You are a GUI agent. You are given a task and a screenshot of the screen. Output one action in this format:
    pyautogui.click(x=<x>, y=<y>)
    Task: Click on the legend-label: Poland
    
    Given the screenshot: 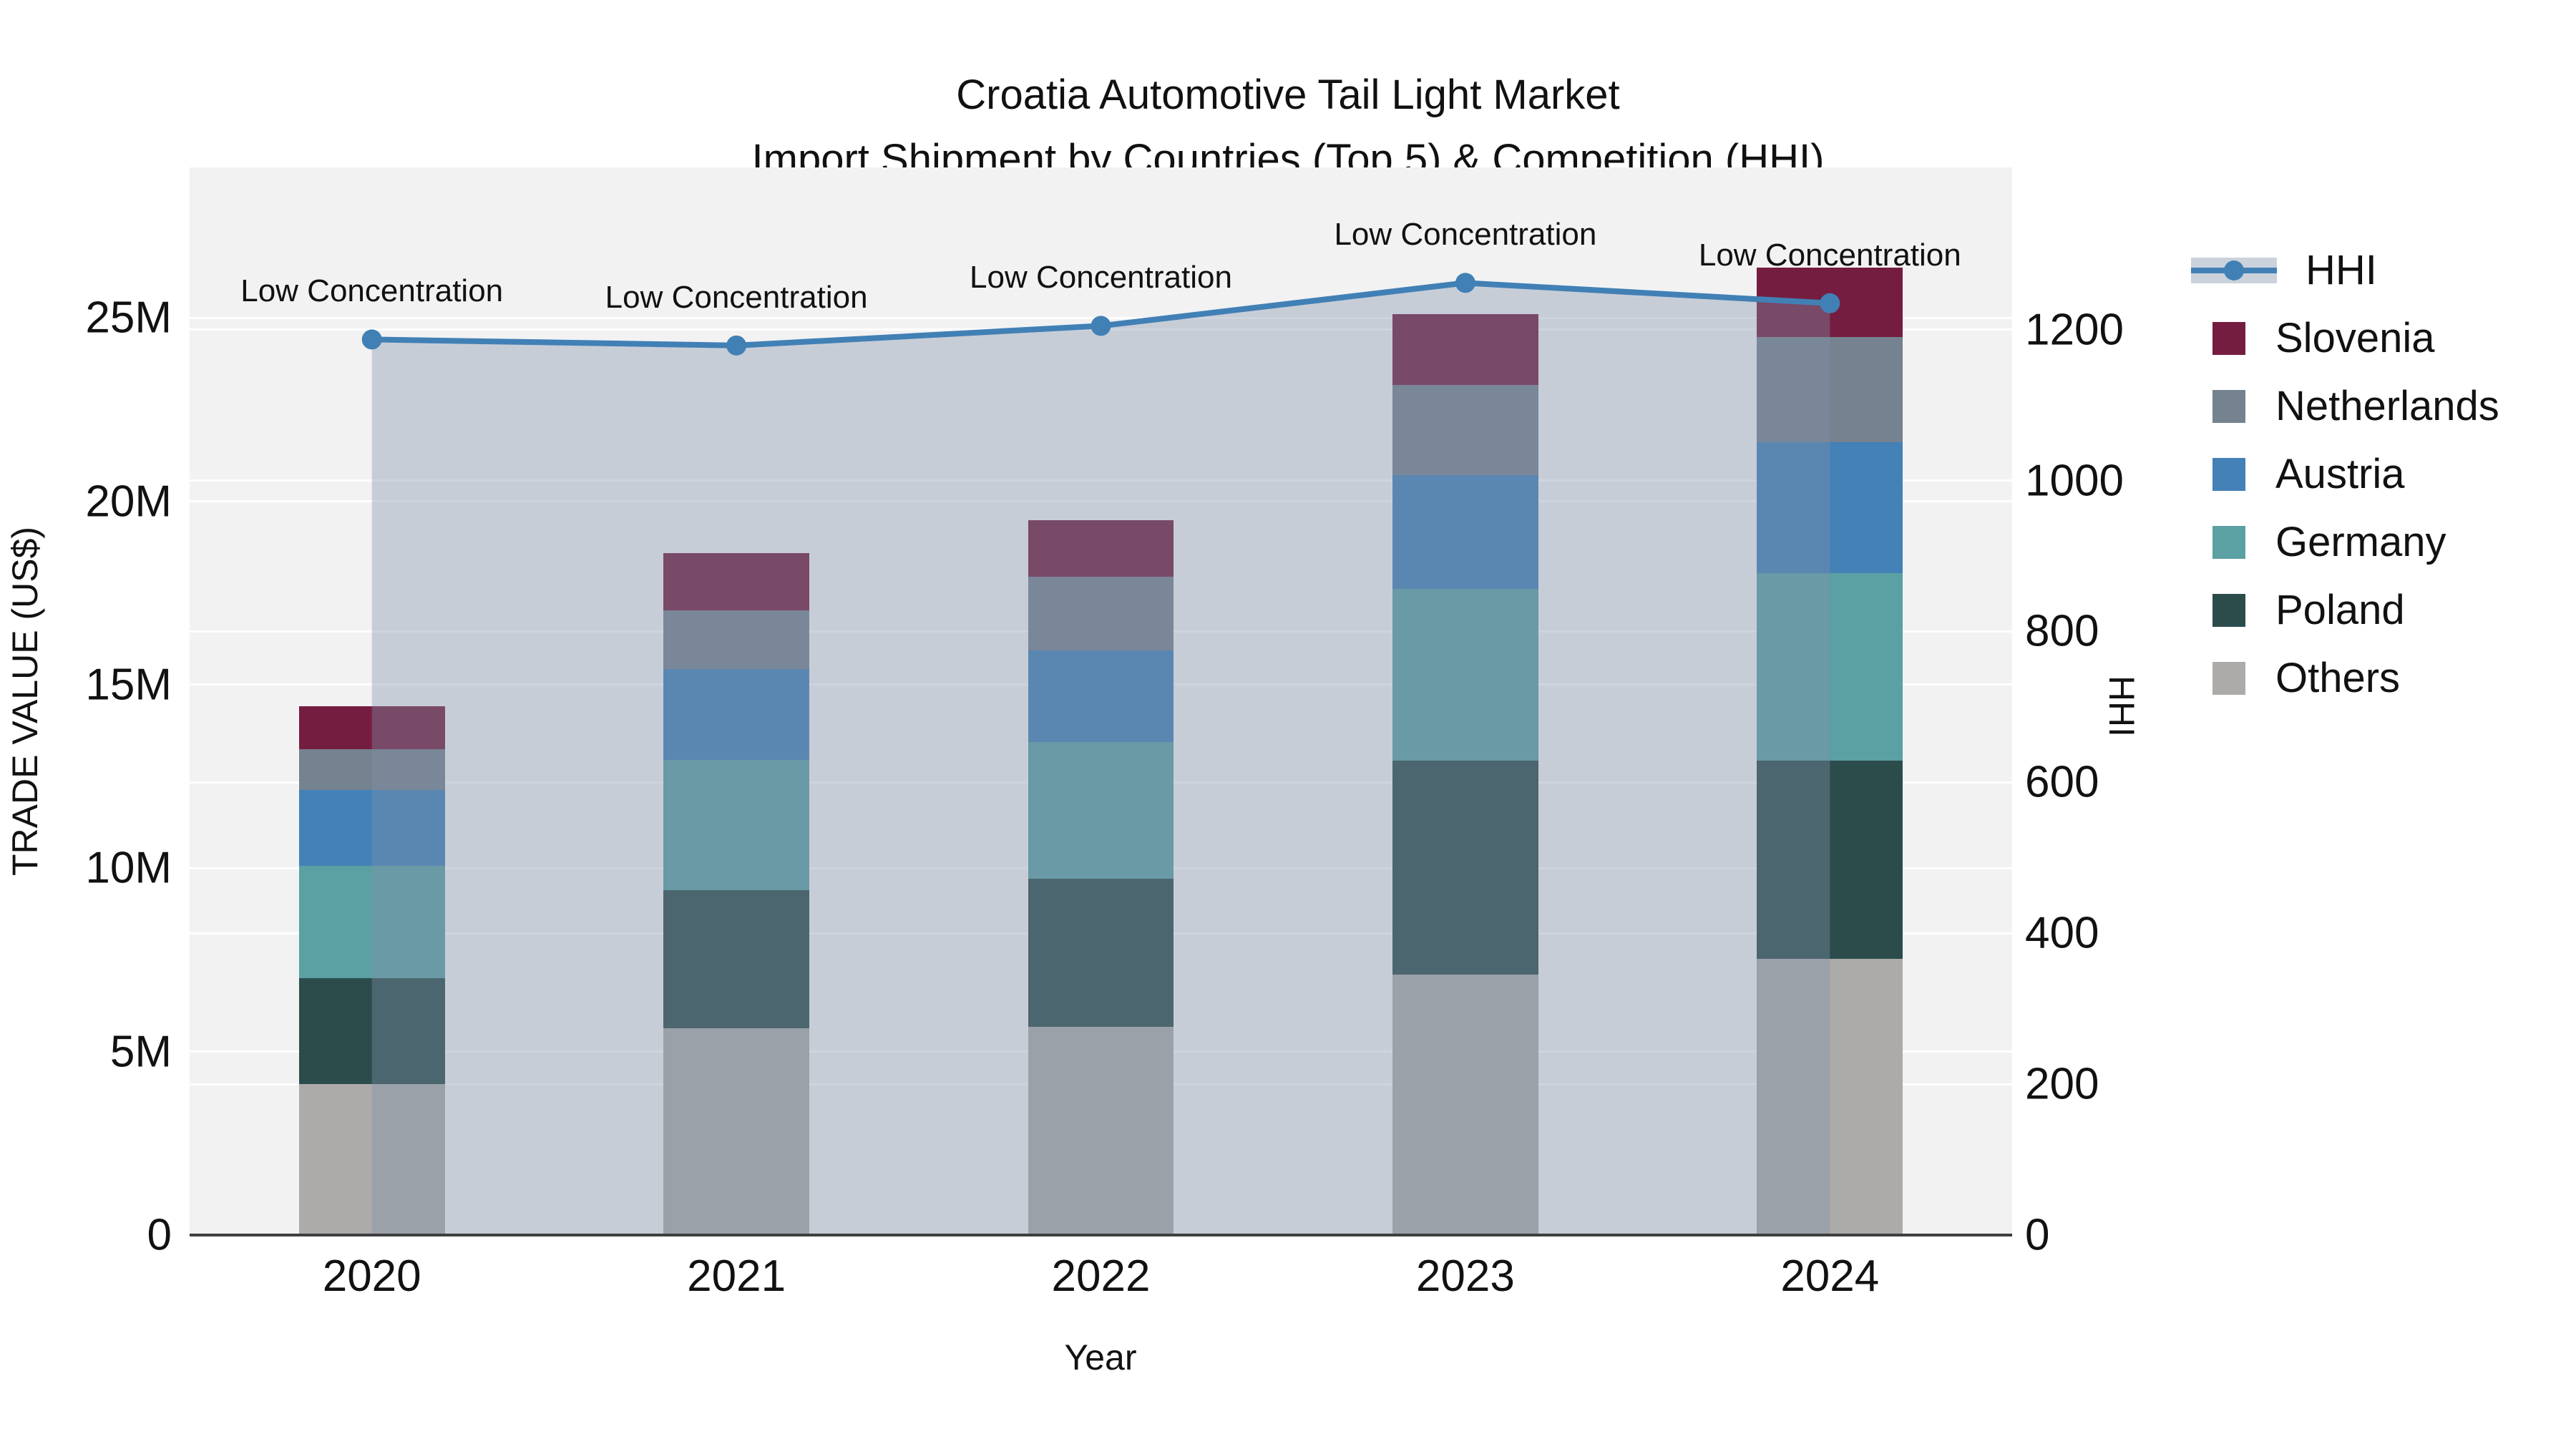 What is the action you would take?
    pyautogui.click(x=2340, y=610)
    